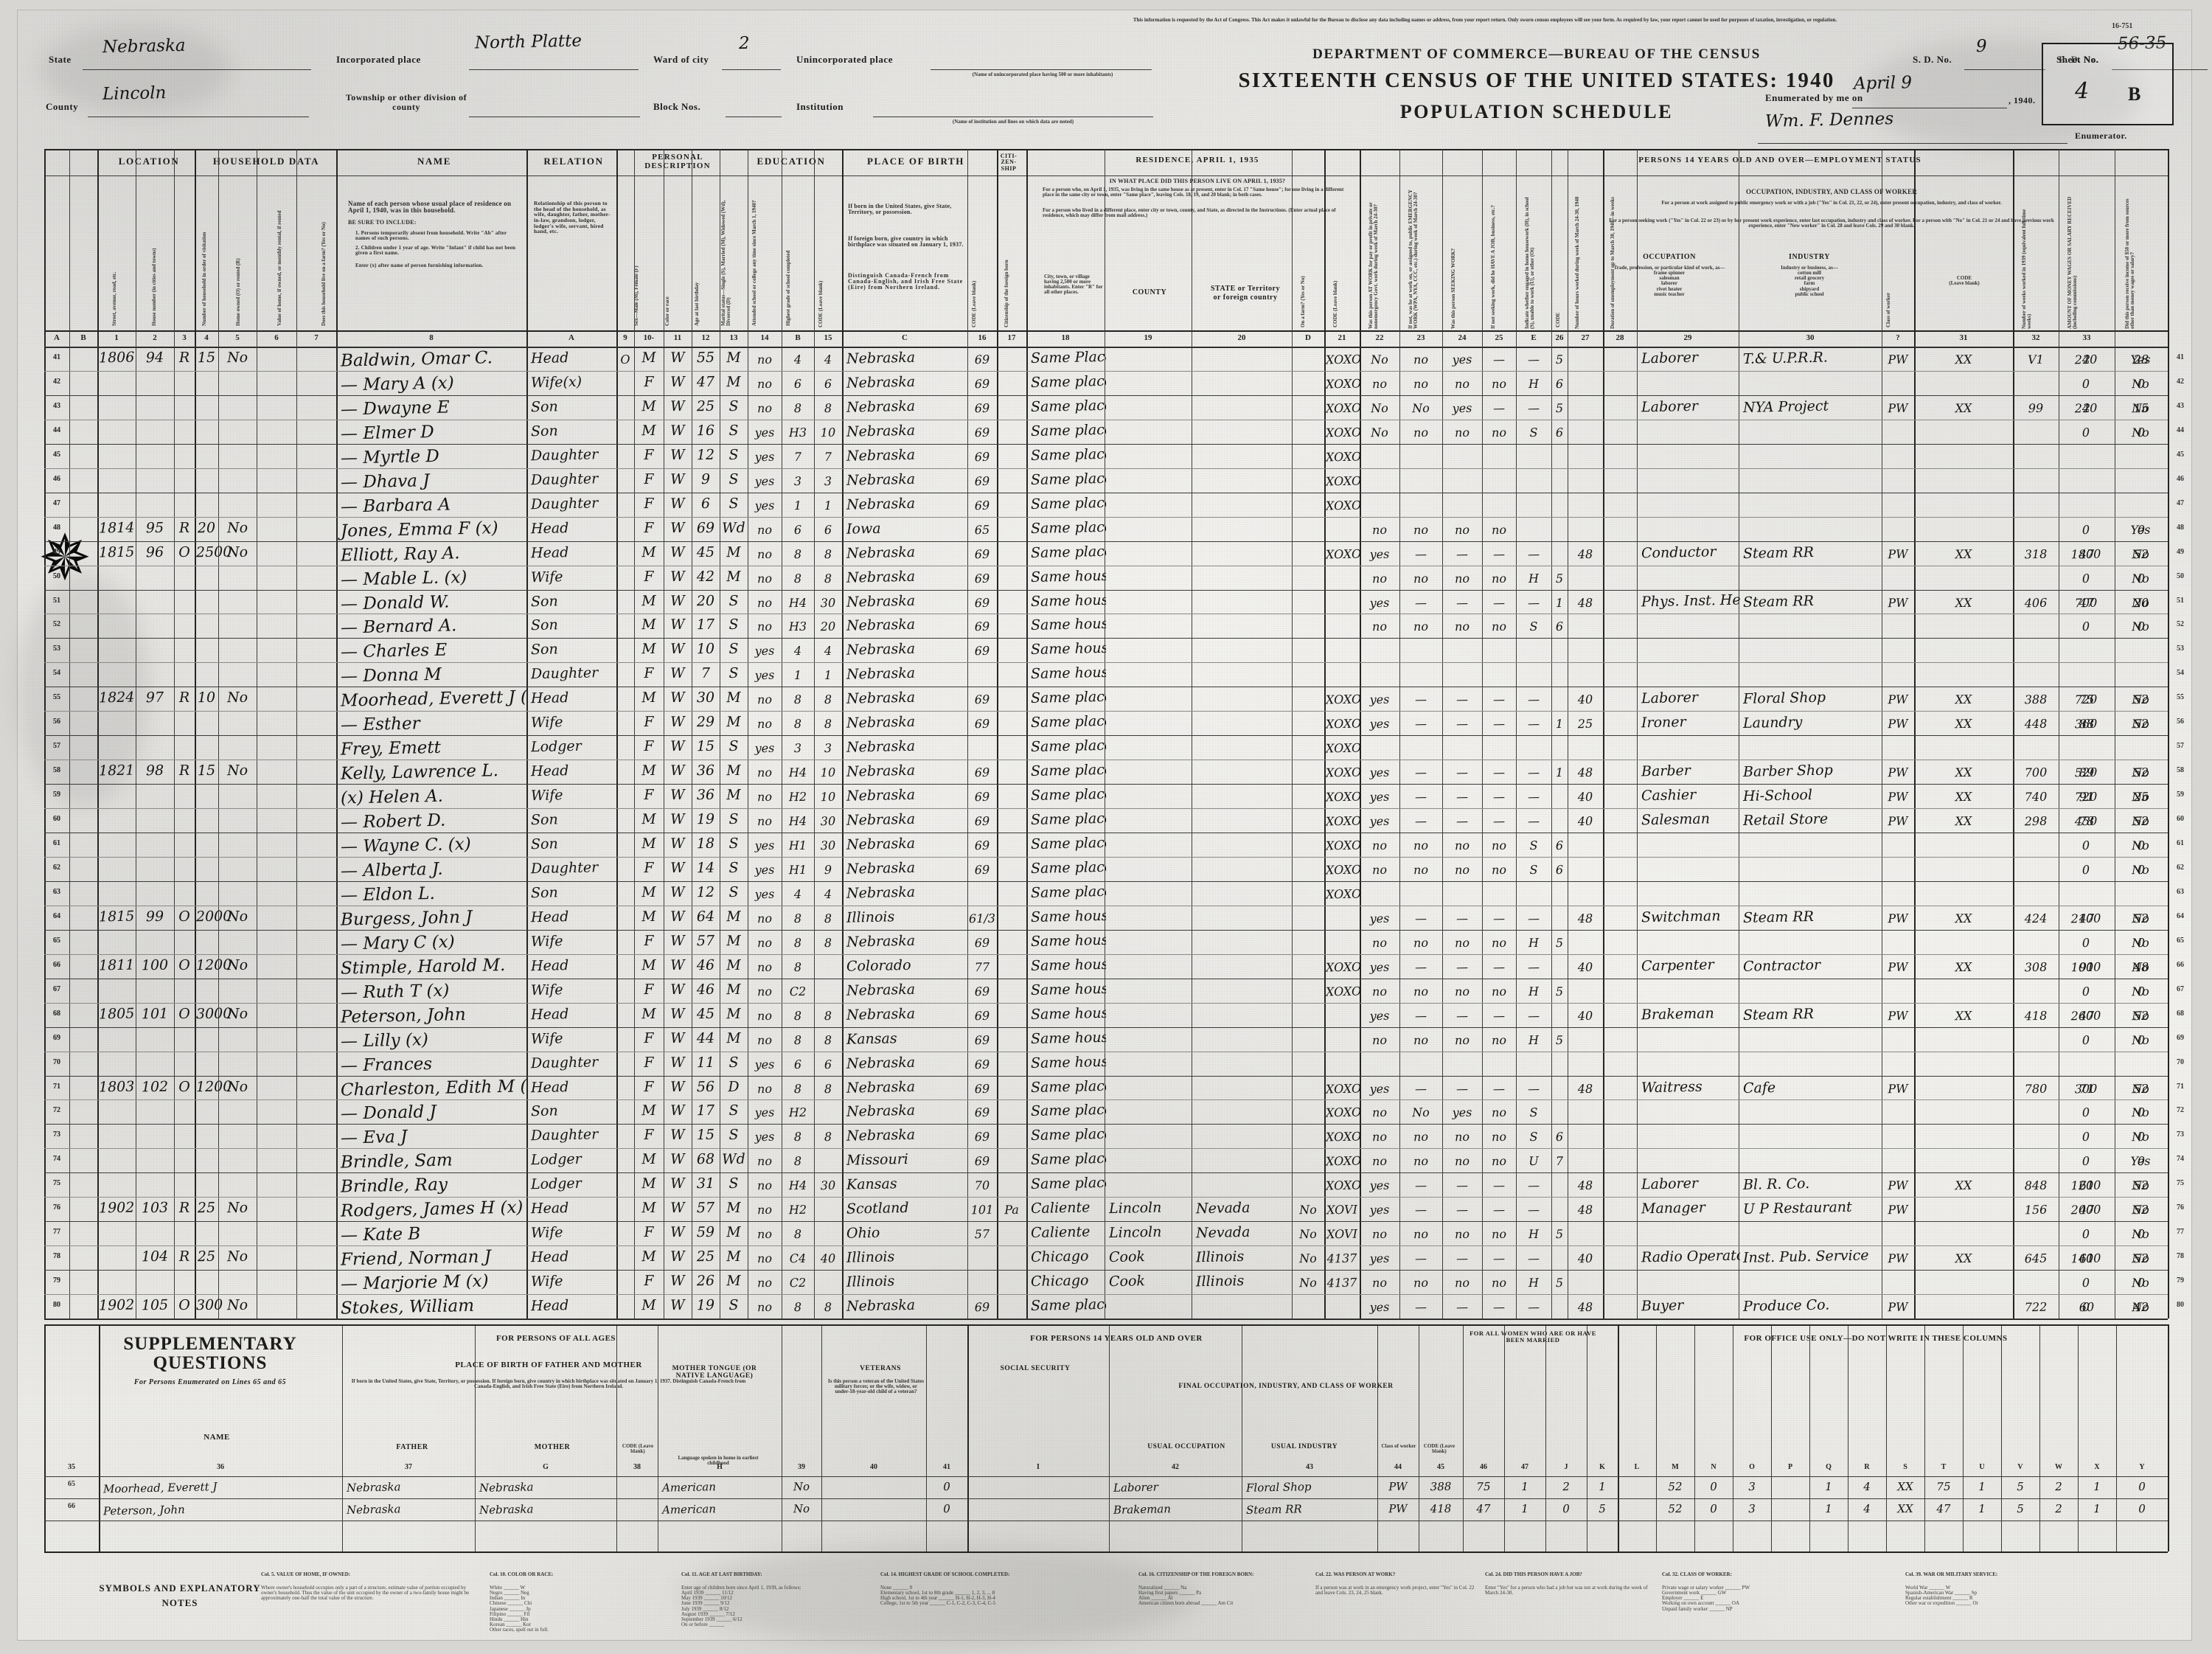 This screenshot has width=2212, height=1654. Describe the element at coordinates (1421, 846) in the screenshot. I see `cell-c22: no` at that location.